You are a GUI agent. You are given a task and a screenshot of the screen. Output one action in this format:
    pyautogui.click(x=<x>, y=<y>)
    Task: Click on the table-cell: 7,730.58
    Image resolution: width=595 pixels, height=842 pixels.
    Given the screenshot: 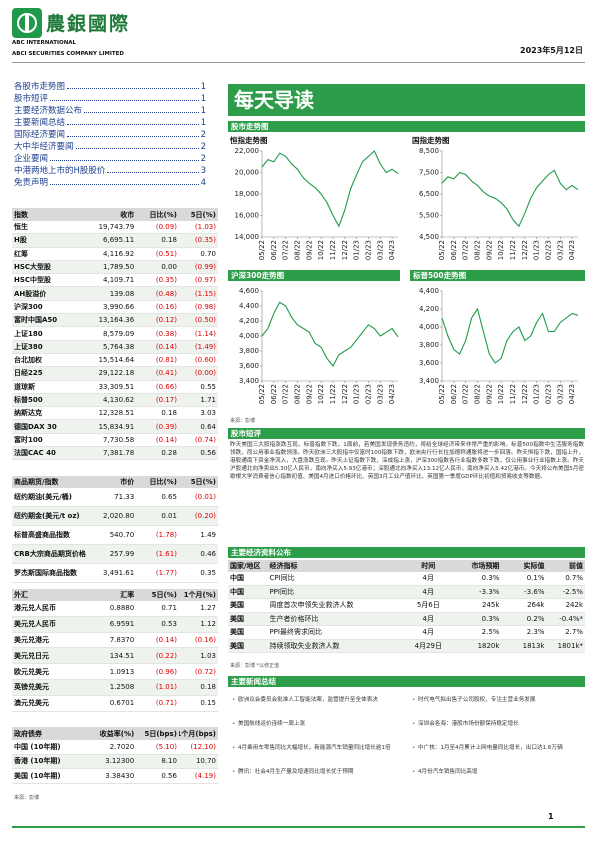 What is the action you would take?
    pyautogui.click(x=119, y=439)
    